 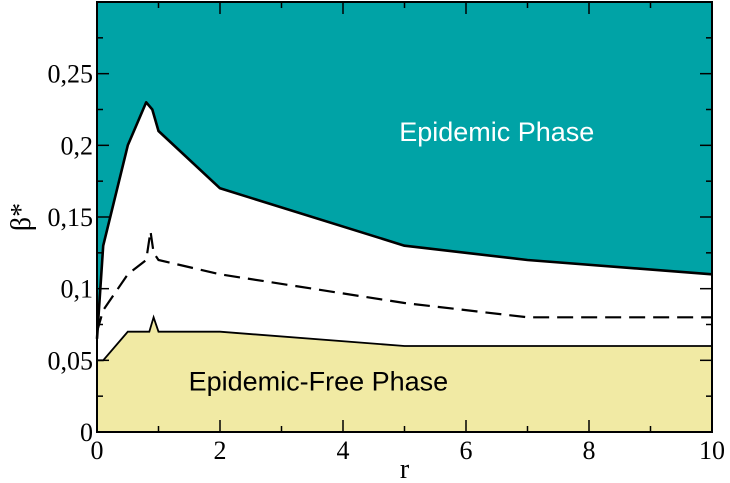 What do you see at coordinates (405, 468) in the screenshot?
I see `x-axis-title: r` at bounding box center [405, 468].